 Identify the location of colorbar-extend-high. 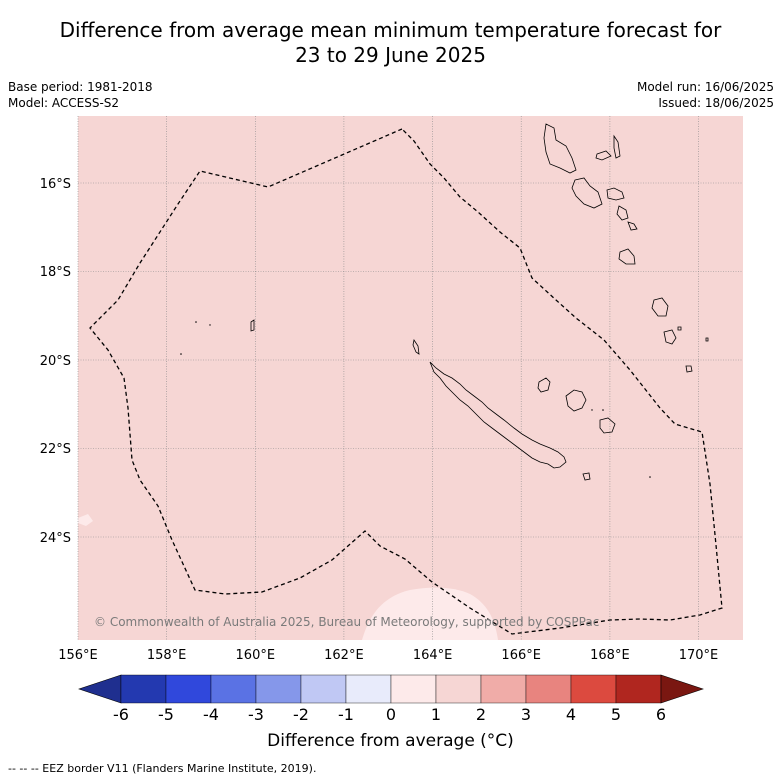
(682, 689).